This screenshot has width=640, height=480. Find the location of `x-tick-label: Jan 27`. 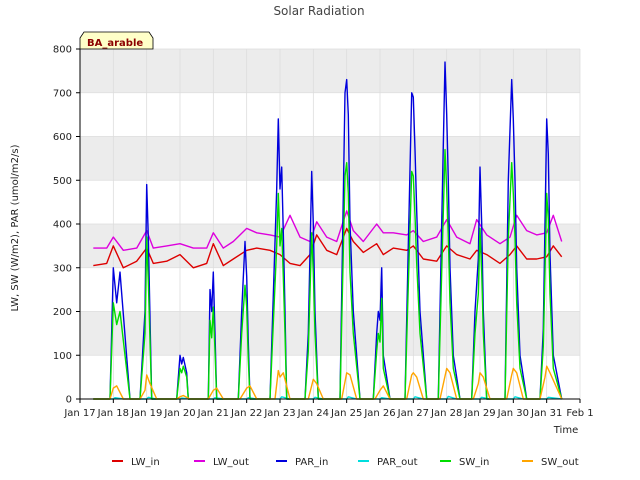

x-tick-label: Jan 27 is located at coordinates (413, 413).